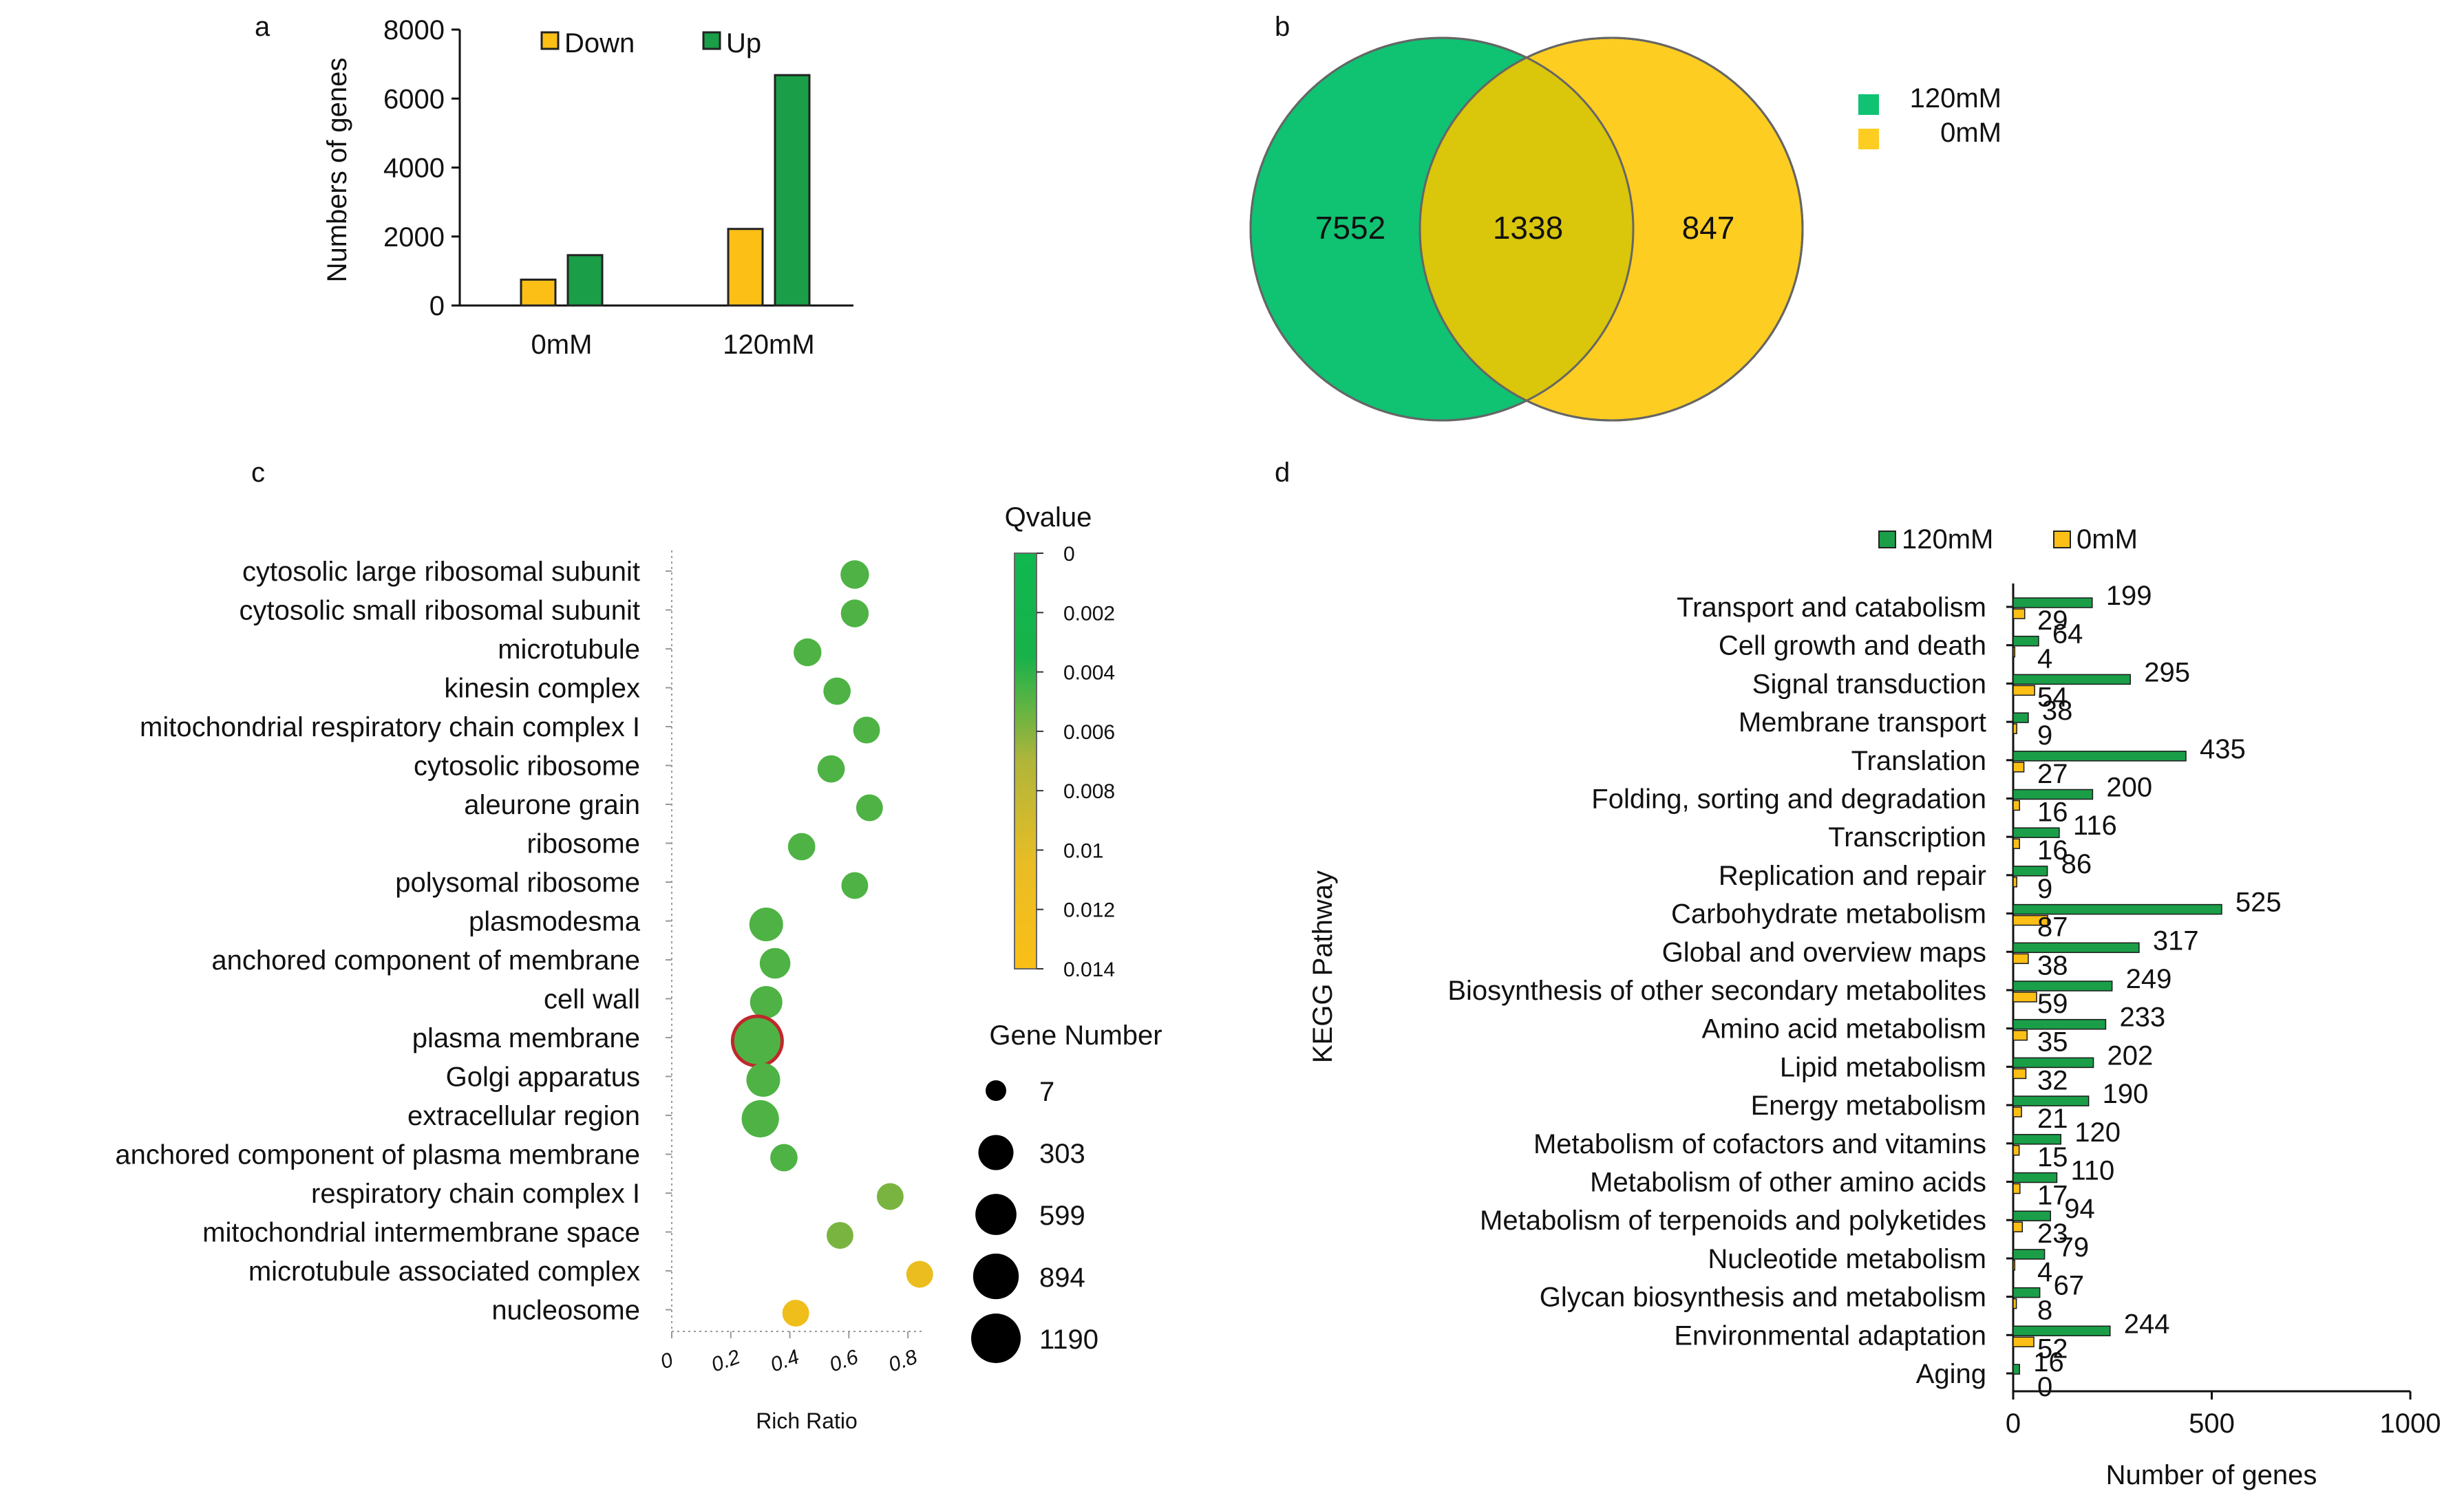 This screenshot has width=2464, height=1511. What do you see at coordinates (2052, 1119) in the screenshot?
I see `data-label-0mM: 21` at bounding box center [2052, 1119].